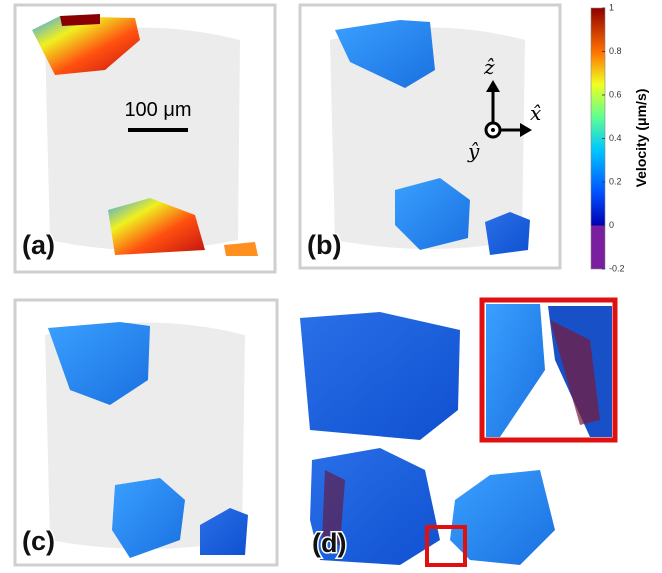 This screenshot has width=662, height=573. Describe the element at coordinates (611, 225) in the screenshot. I see `colorbar-tick-label: 0` at that location.